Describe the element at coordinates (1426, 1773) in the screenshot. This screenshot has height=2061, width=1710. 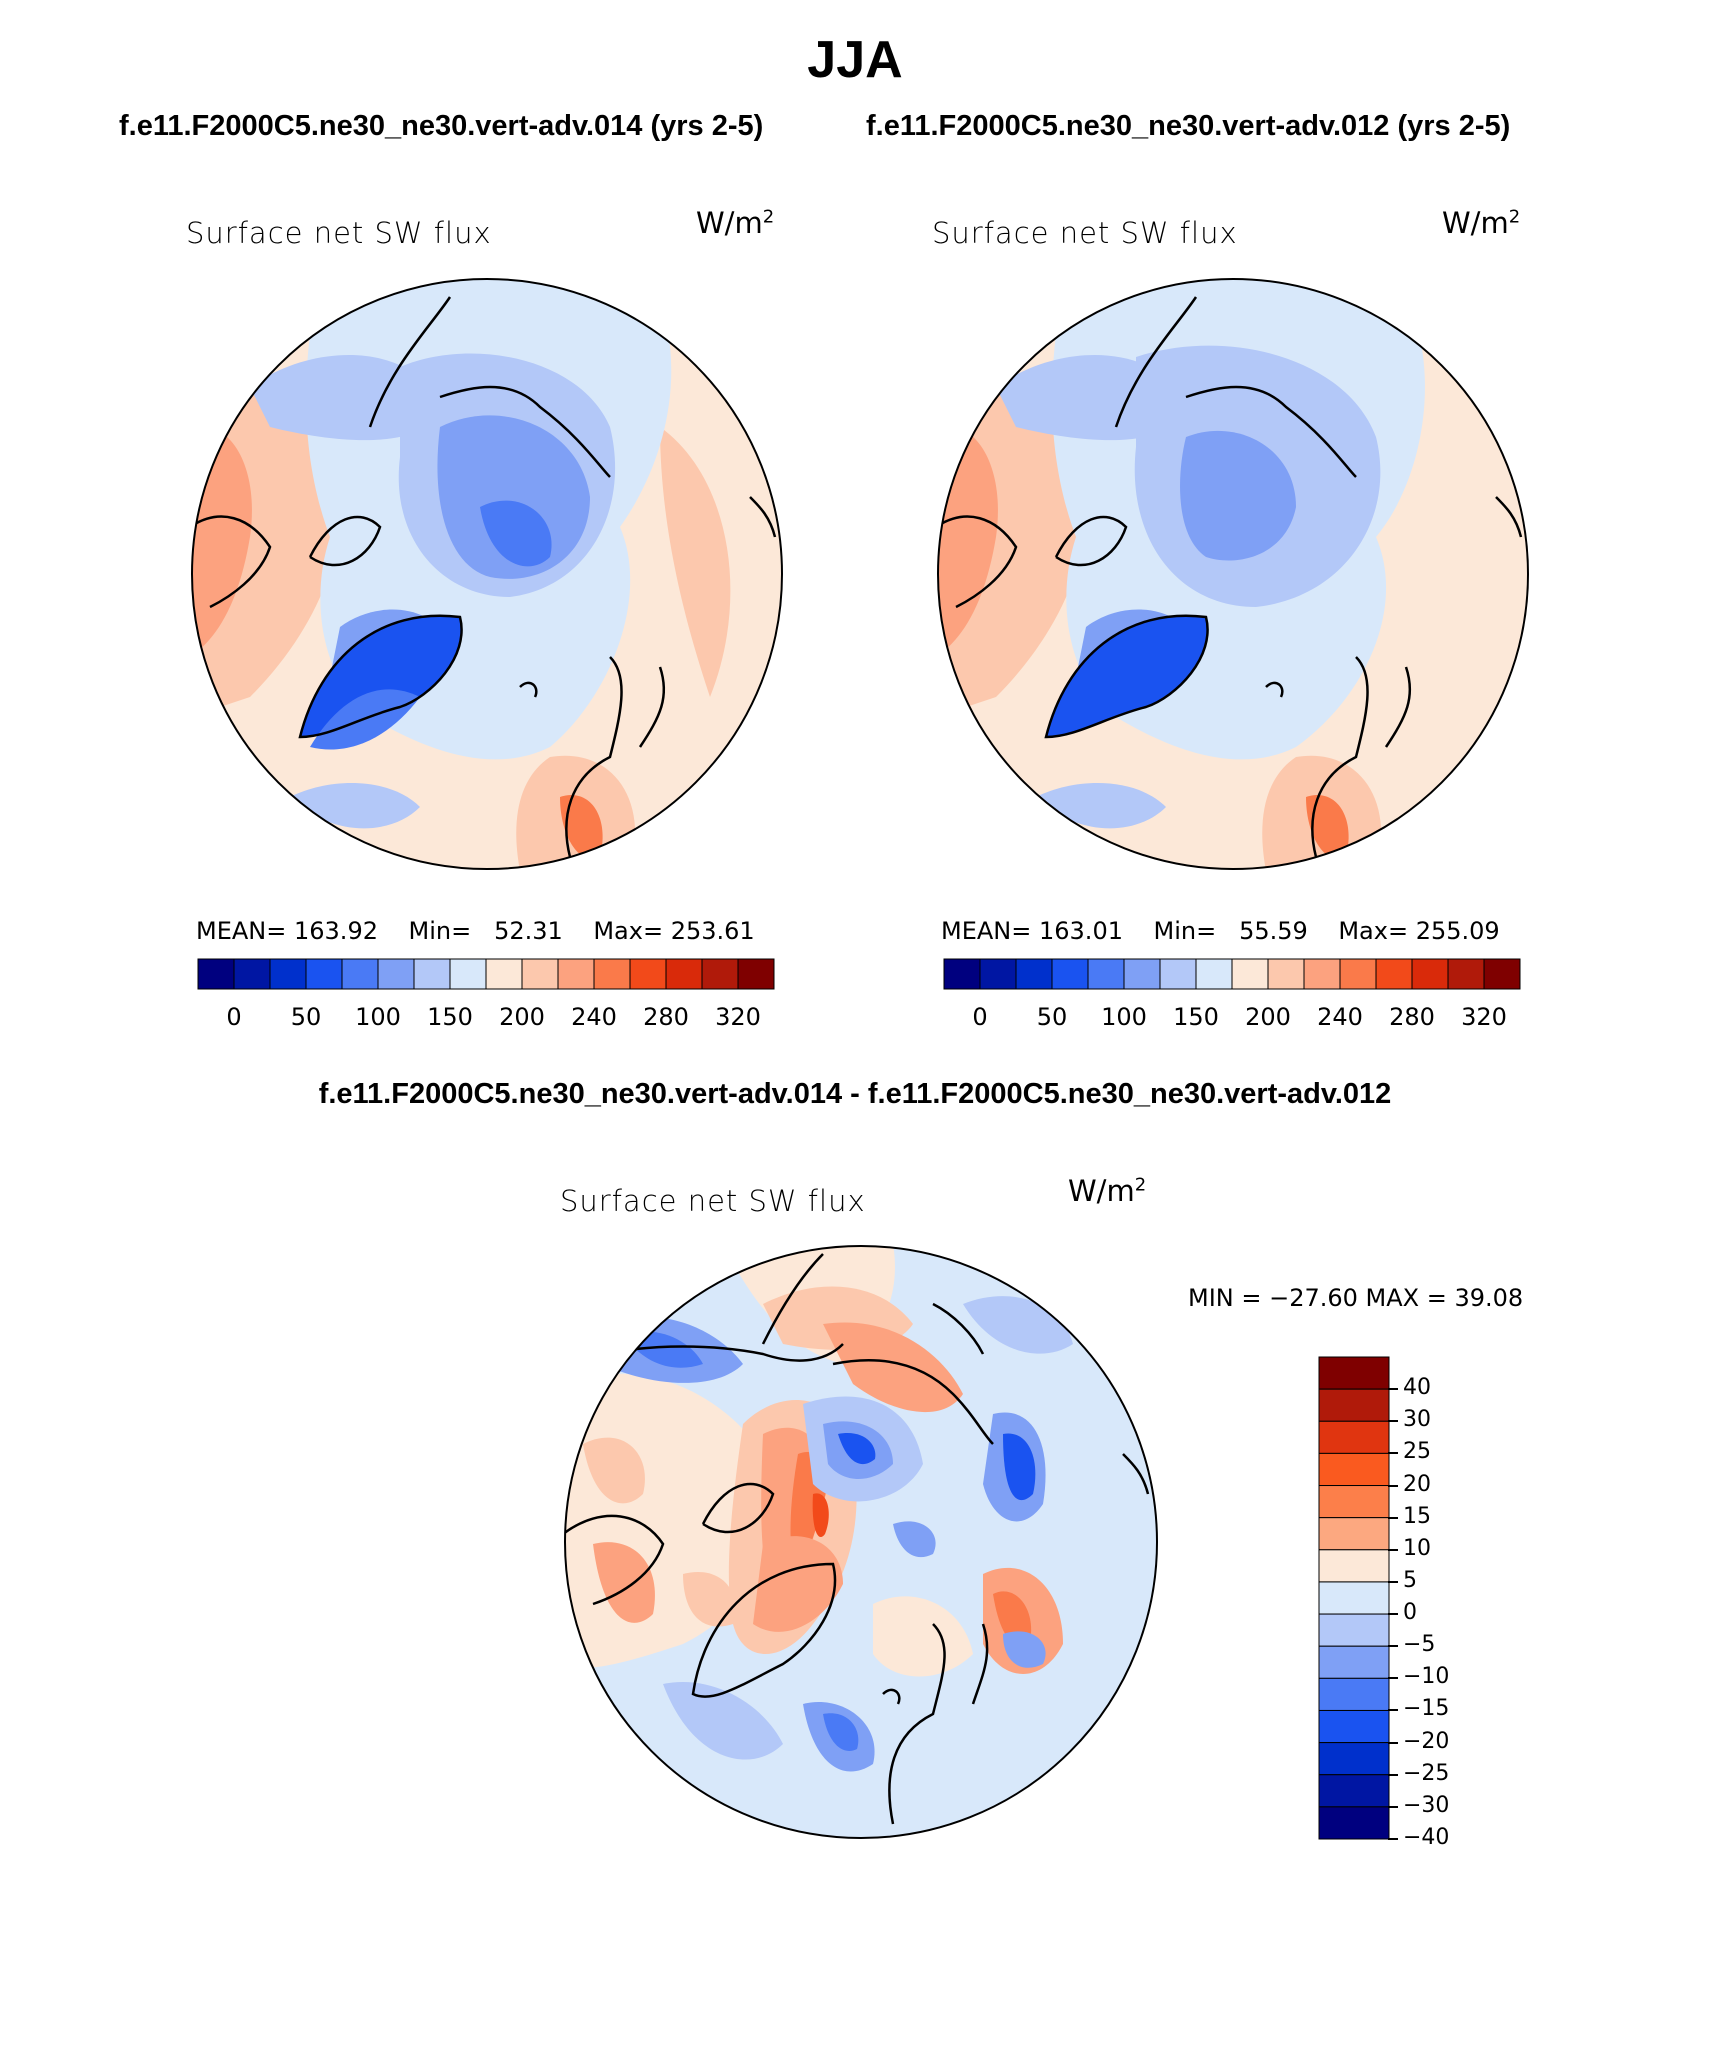
I see `colorbar-tick-label: −25` at that location.